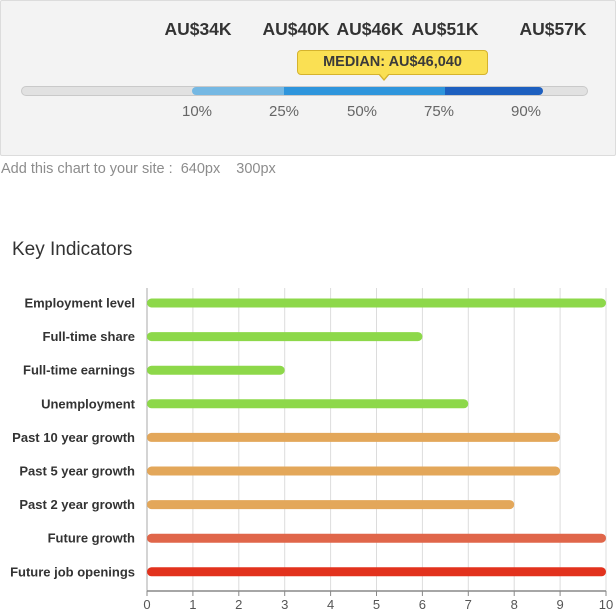 The image size is (616, 609). I want to click on percentile-label: 25%, so click(284, 111).